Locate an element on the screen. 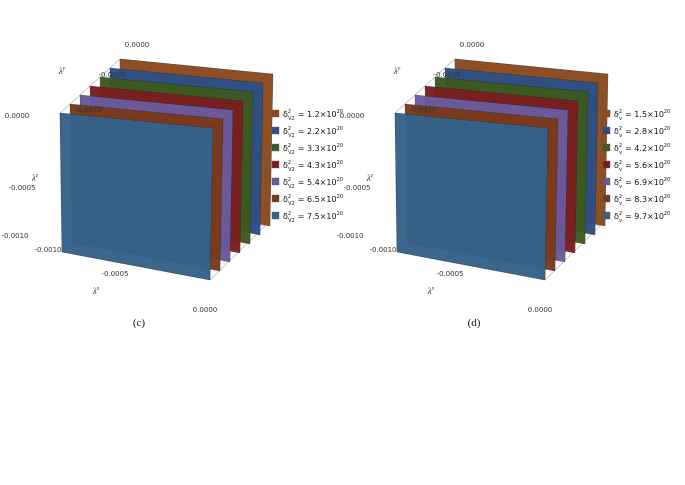 The image size is (685, 485). legend-entry: δ2 v = 4.2×1020 is located at coordinates (642, 149).